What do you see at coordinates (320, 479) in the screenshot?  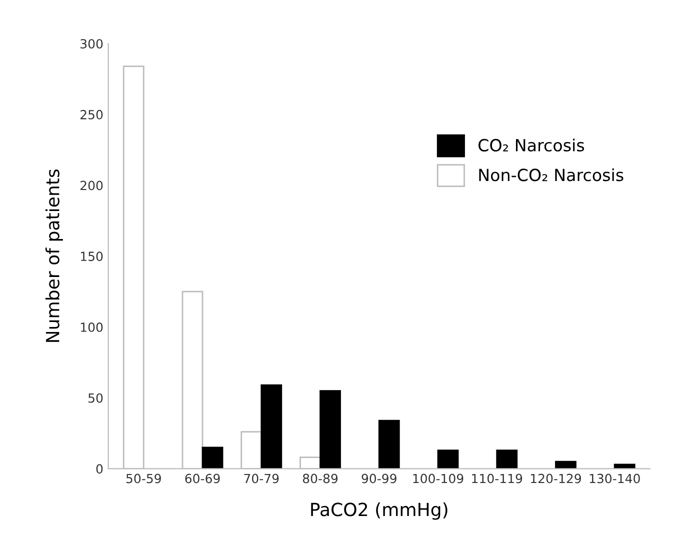 I see `x-tick-label: 80-89` at bounding box center [320, 479].